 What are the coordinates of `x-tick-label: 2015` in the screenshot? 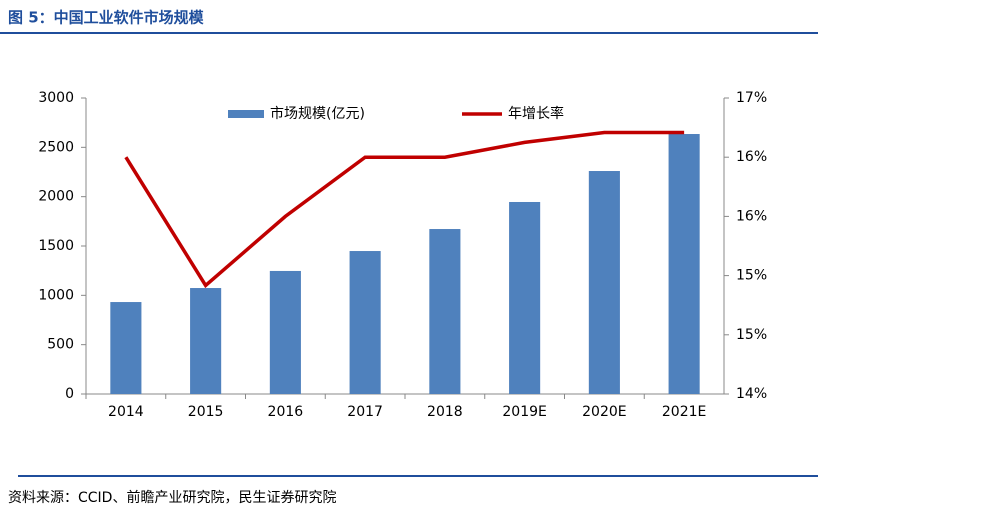 It's located at (206, 412).